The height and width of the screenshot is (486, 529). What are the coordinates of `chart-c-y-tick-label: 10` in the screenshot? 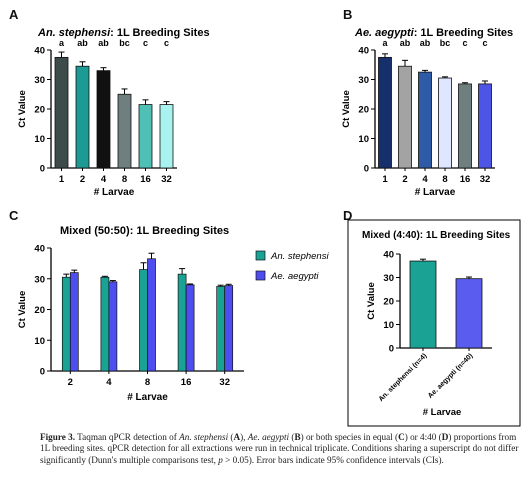 It's located at (39, 341).